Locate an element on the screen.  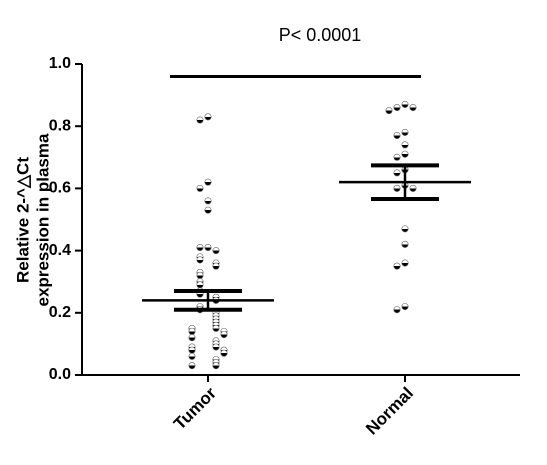
y-tick-label: 0.2 is located at coordinates (60, 312).